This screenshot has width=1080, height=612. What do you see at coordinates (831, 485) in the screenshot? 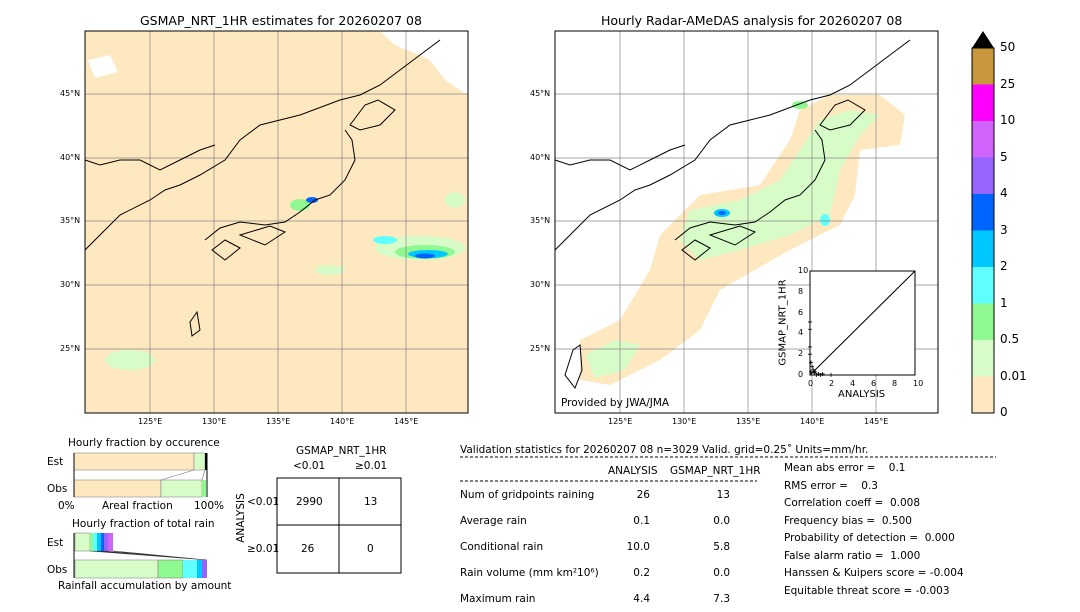
I see `validation-score: RMS error = 0.3` at bounding box center [831, 485].